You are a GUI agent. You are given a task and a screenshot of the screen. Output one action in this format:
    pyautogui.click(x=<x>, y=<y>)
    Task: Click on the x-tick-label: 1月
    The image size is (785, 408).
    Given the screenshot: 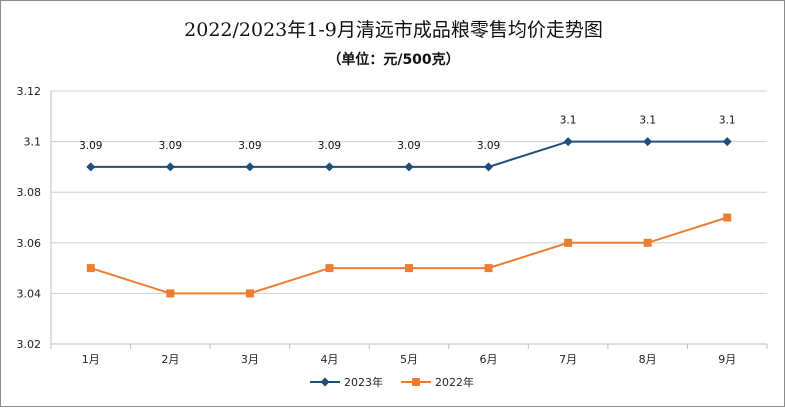 What is the action you would take?
    pyautogui.click(x=91, y=359)
    